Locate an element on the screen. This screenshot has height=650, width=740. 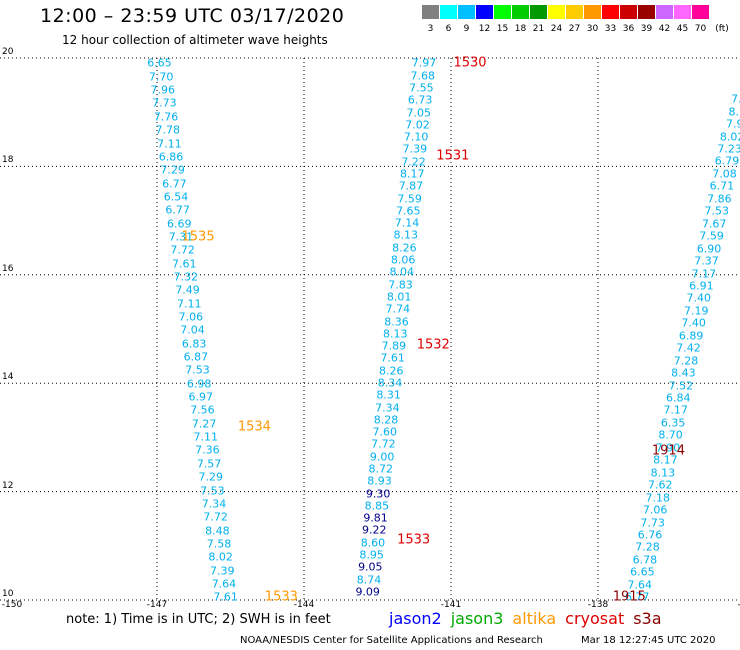
wave-height-value: 7.87 is located at coordinates (411, 186).